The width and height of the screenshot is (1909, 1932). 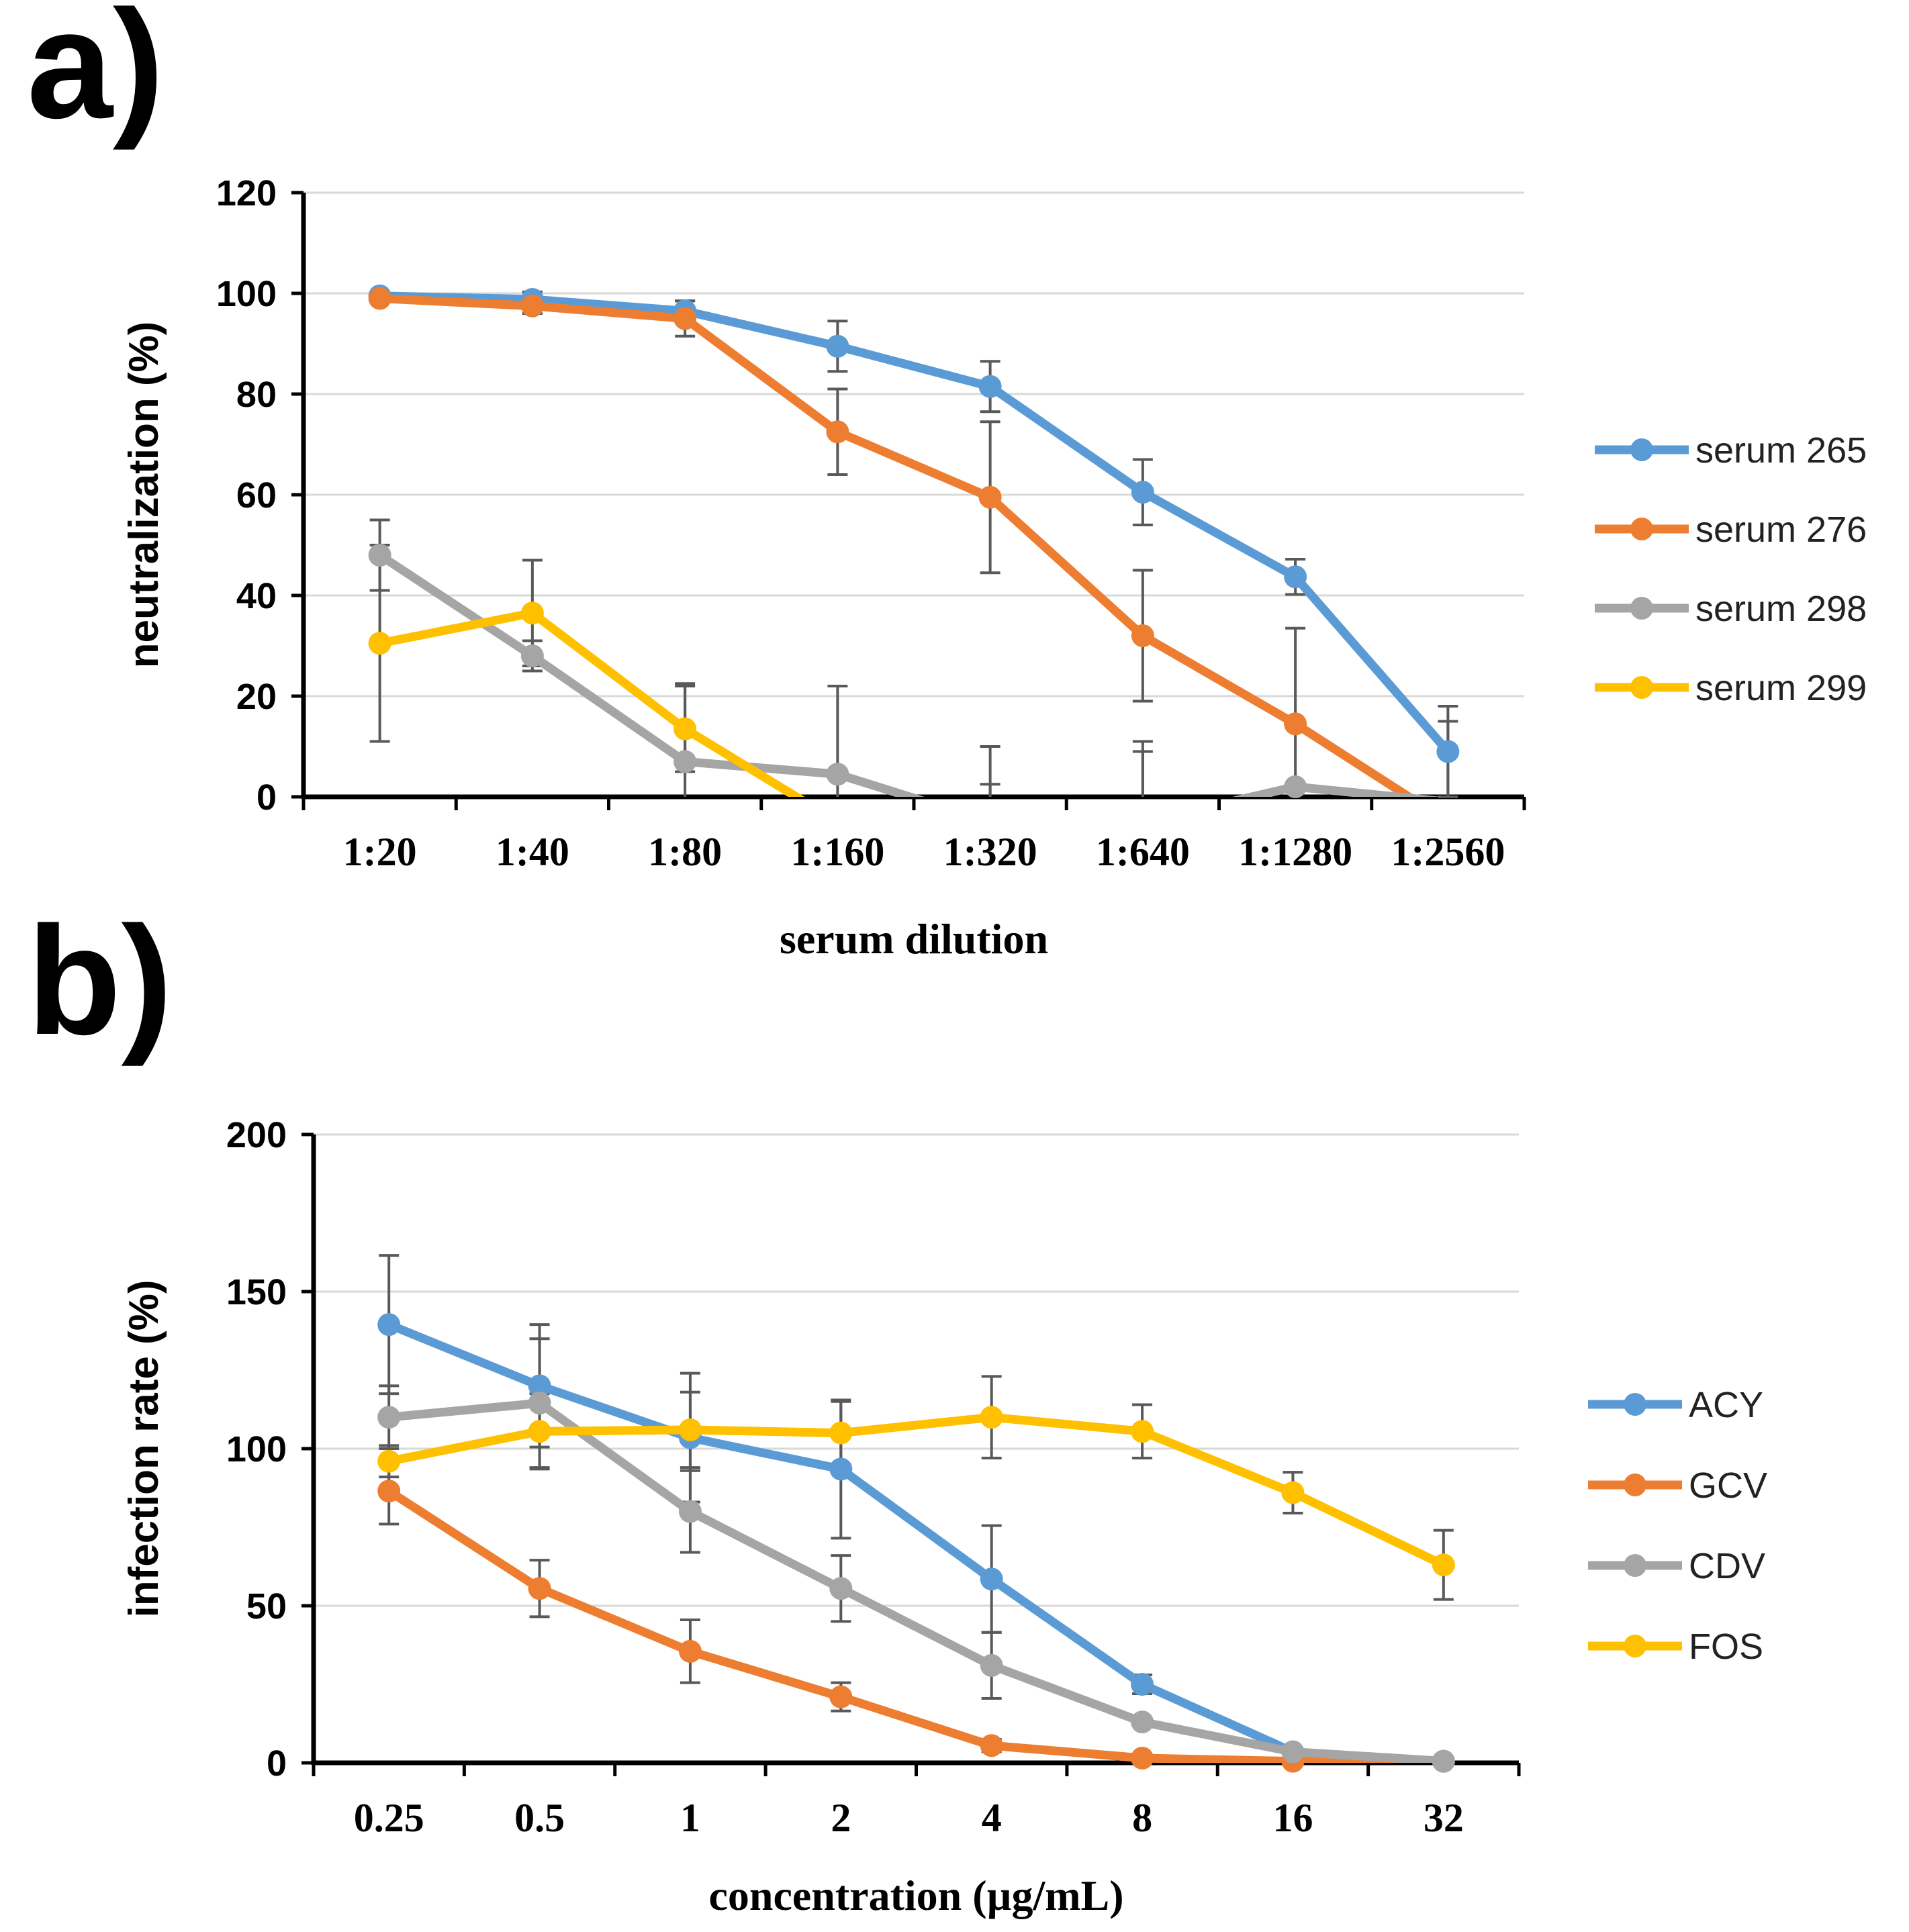 I want to click on y-axis-title: neutralization (%), so click(x=144, y=495).